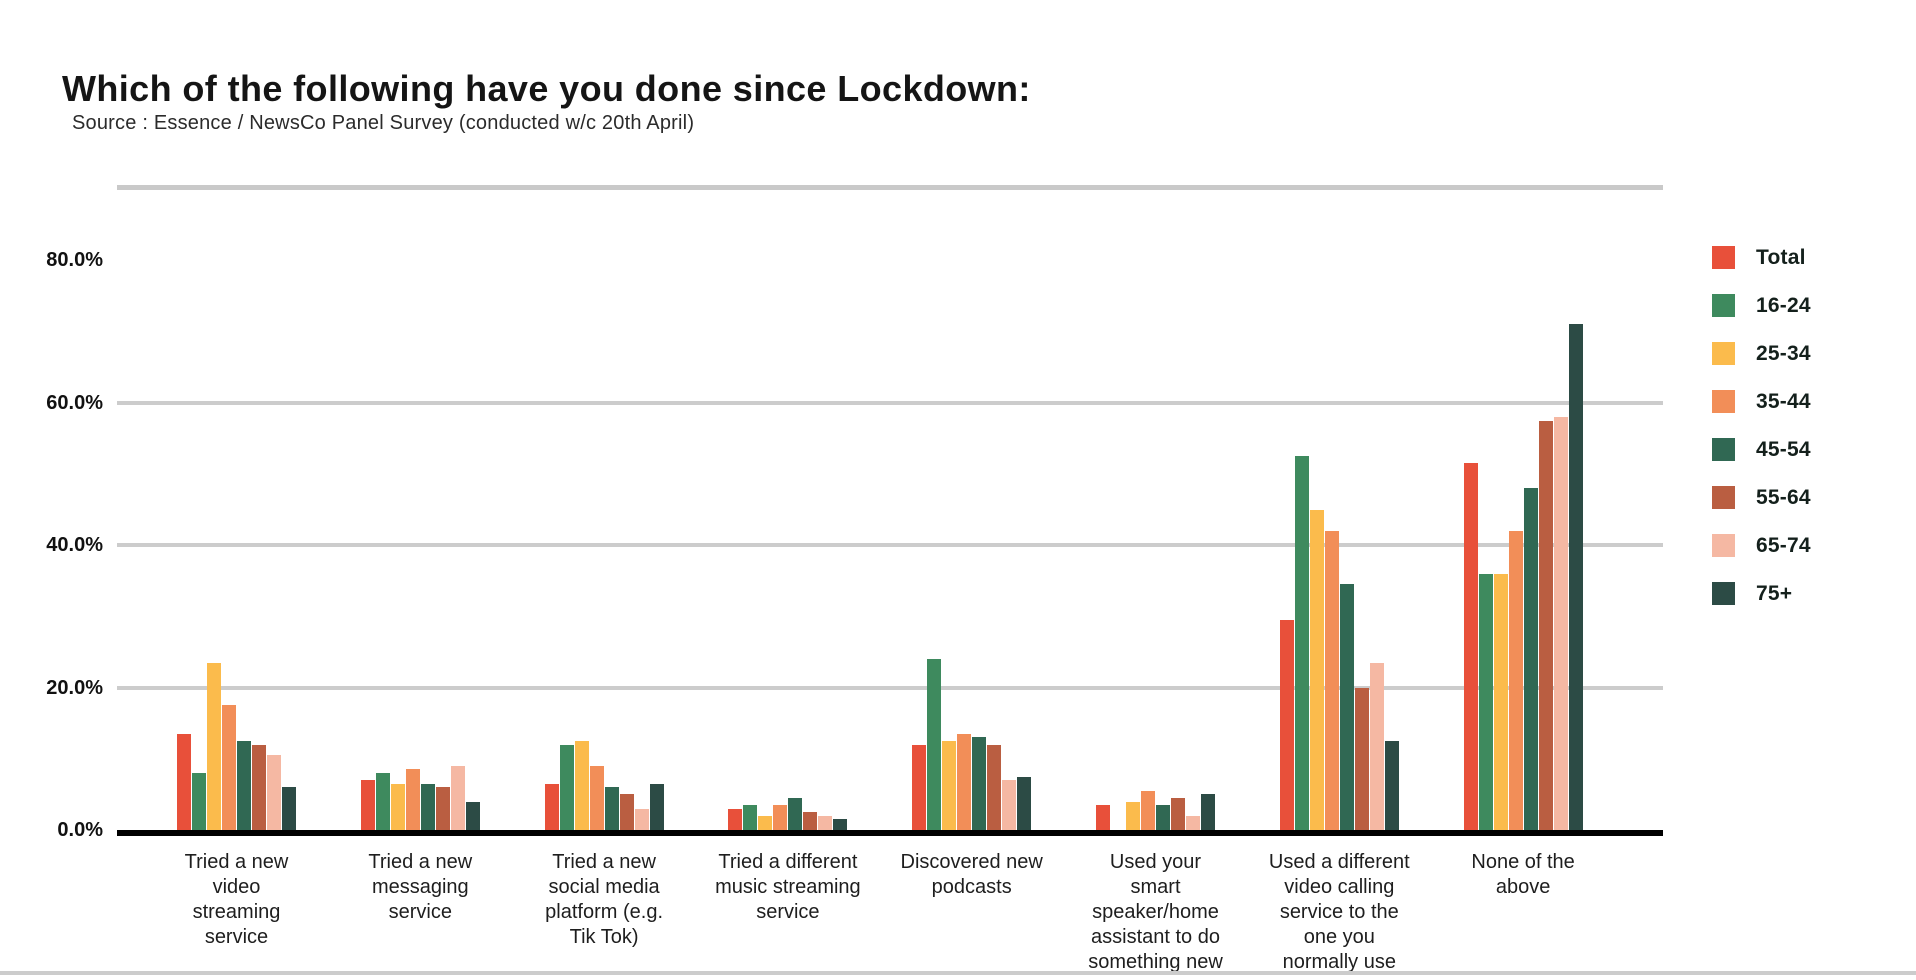  Describe the element at coordinates (1783, 545) in the screenshot. I see `legend-label: 65-74` at that location.